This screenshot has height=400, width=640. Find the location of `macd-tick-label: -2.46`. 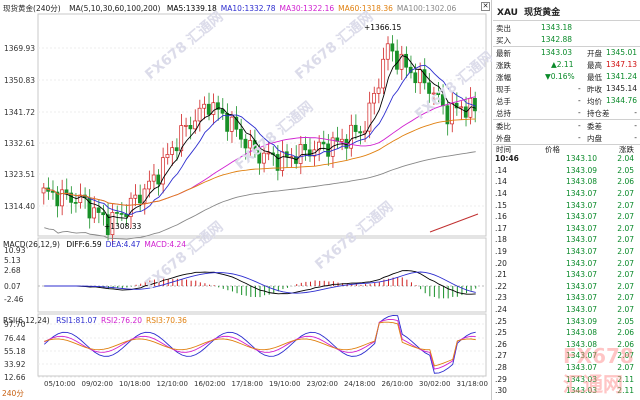

macd-tick-label: -2.46 is located at coordinates (14, 299).